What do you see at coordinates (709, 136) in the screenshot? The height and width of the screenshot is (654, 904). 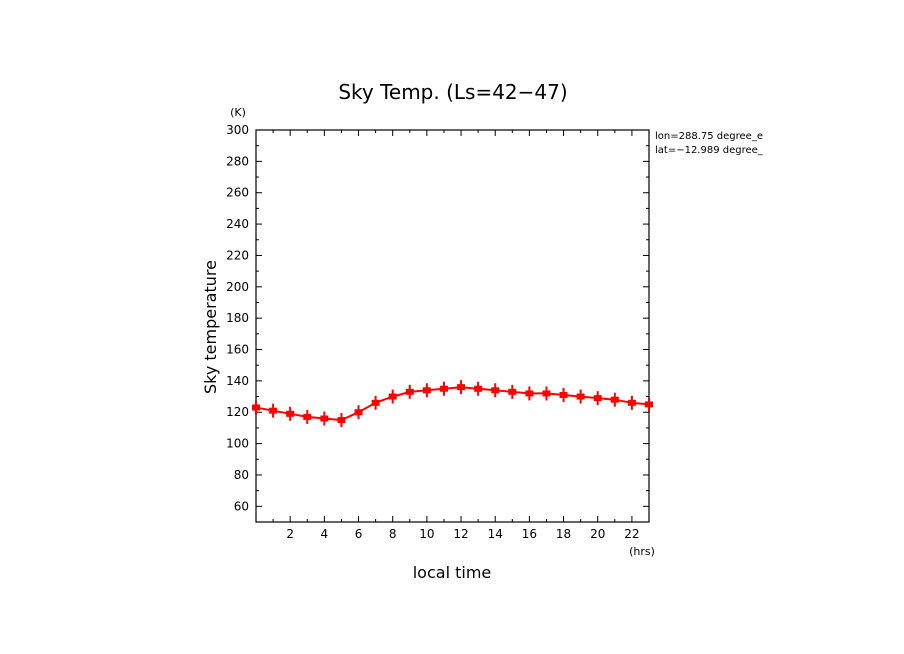 I see `annotation-lon: lon=288.75 degree_e` at bounding box center [709, 136].